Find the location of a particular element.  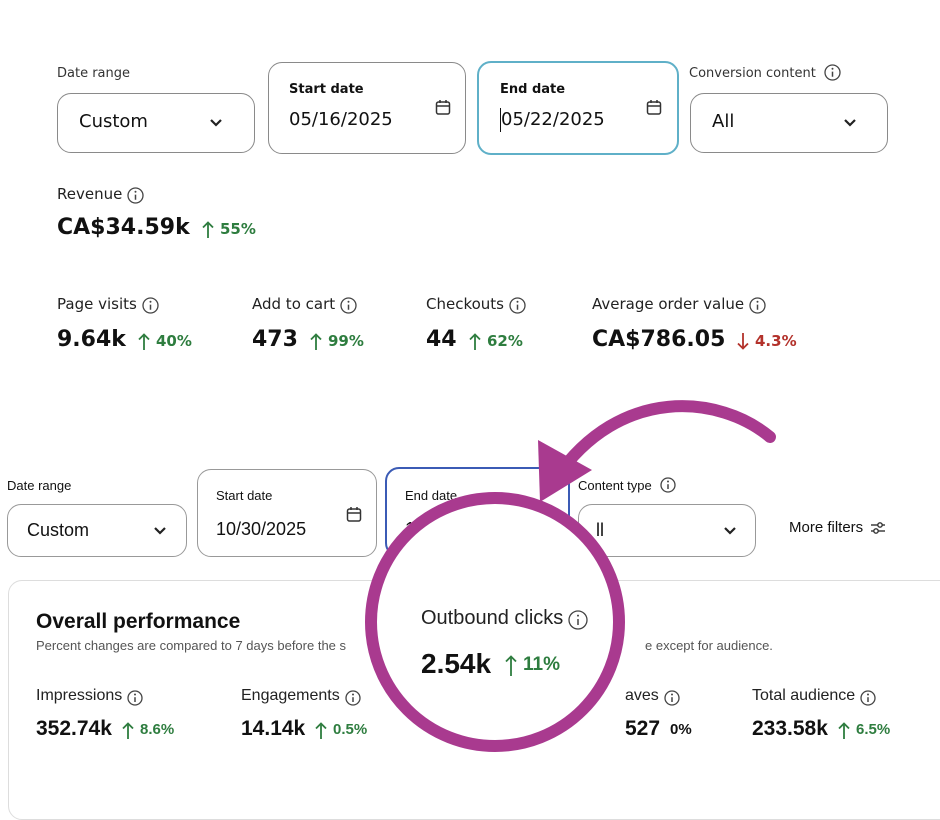

metric-value: 473 is located at coordinates (275, 339).